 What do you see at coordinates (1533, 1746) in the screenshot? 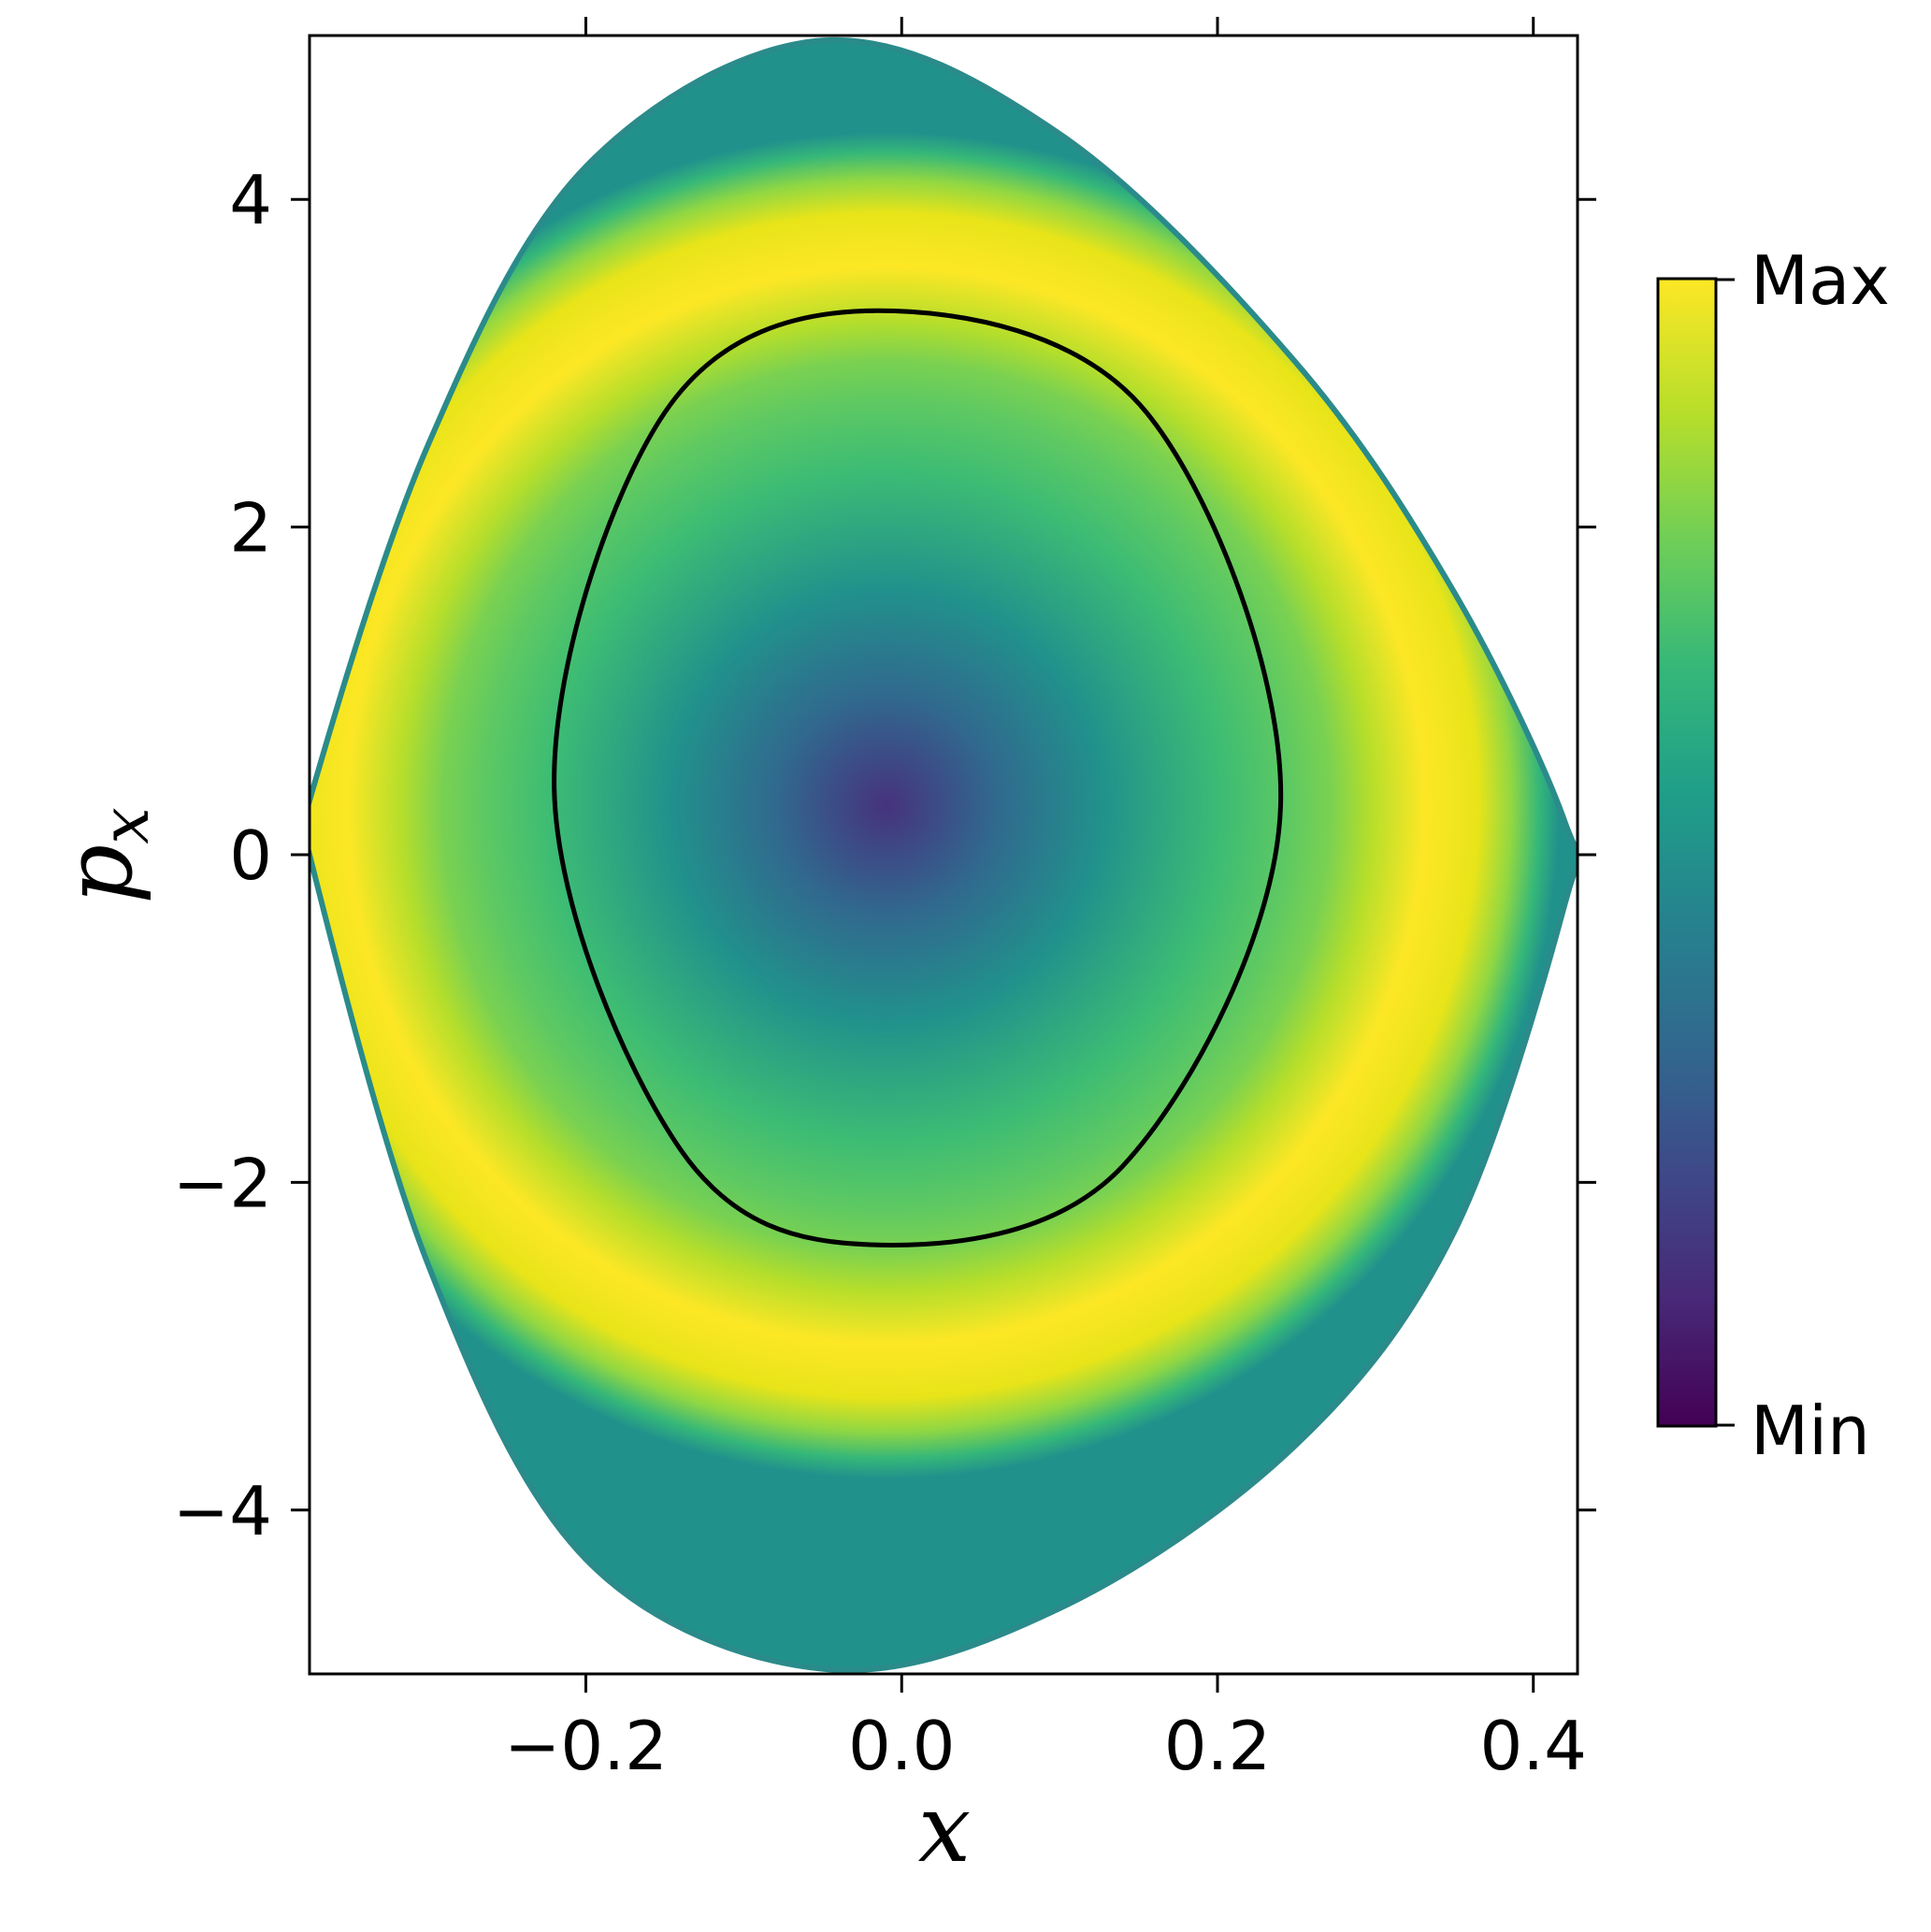
I see `x-tick-label: 0.4` at bounding box center [1533, 1746].